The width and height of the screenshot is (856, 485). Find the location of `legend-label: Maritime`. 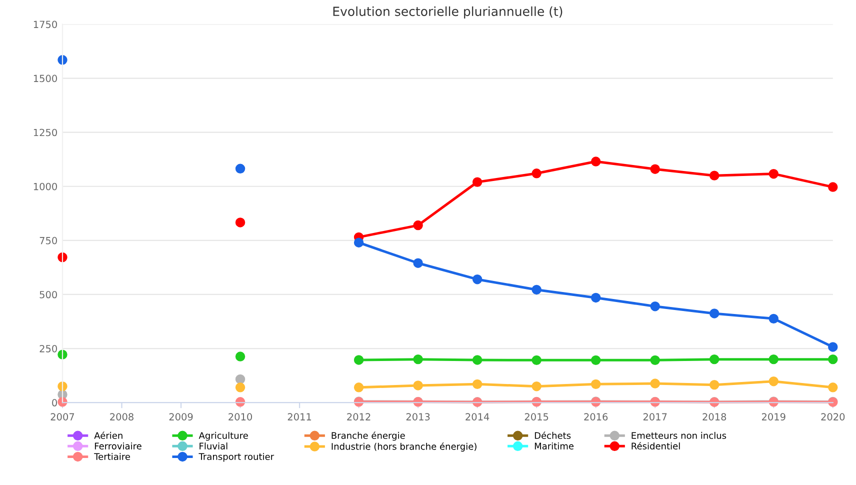

legend-label: Maritime is located at coordinates (554, 446).